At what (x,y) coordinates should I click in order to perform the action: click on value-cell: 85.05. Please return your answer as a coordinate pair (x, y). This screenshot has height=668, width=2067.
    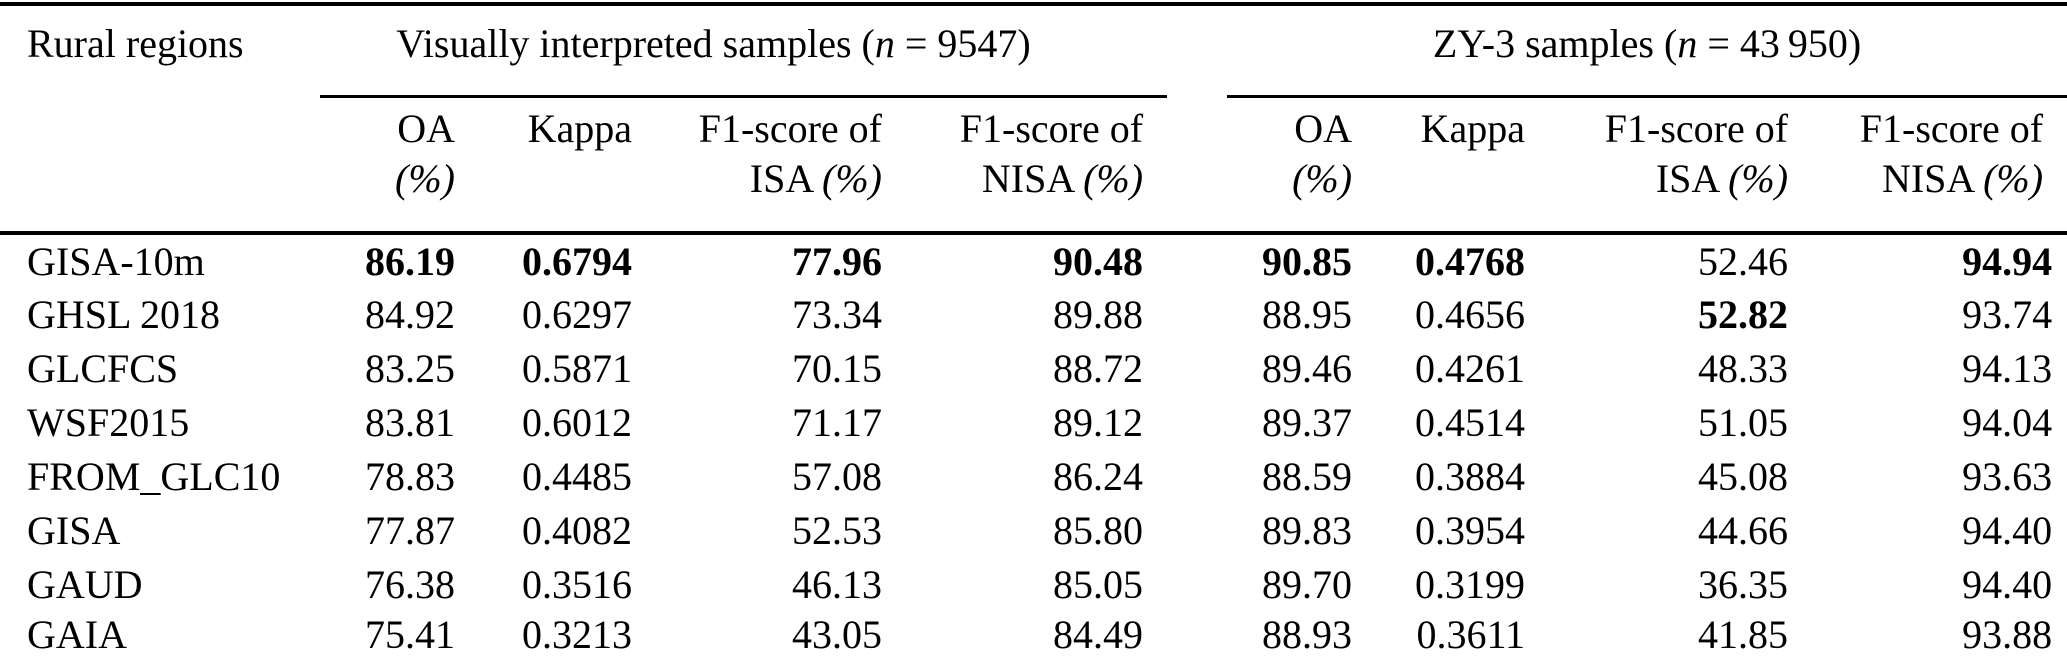
    Looking at the image, I should click on (1098, 584).